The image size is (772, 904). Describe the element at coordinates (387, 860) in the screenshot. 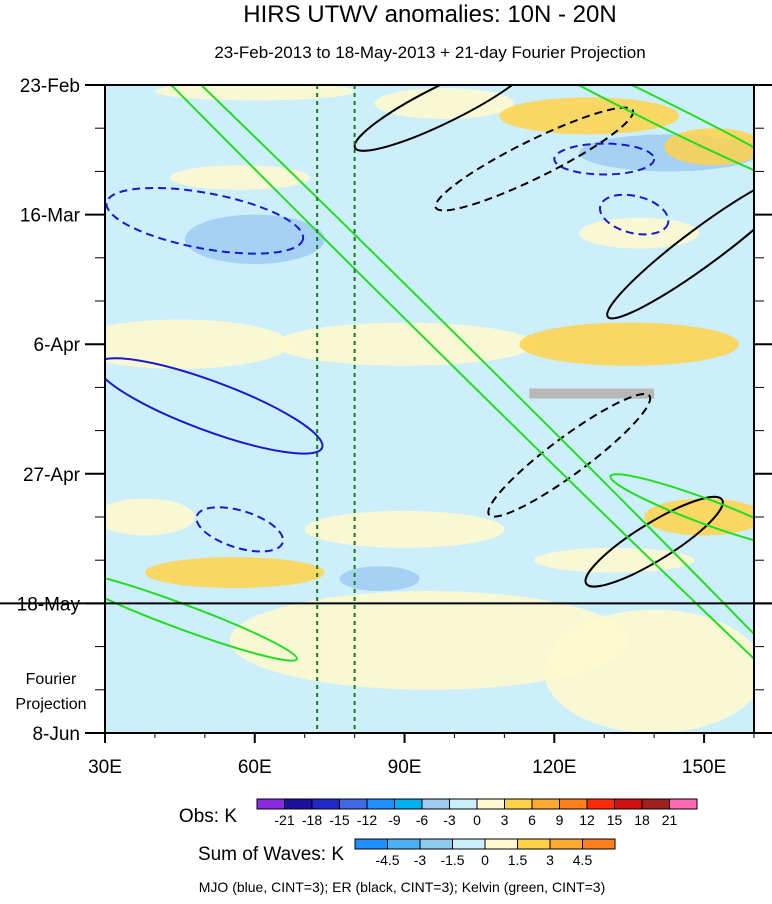

I see `colorbar-tick-label: -4.5` at that location.